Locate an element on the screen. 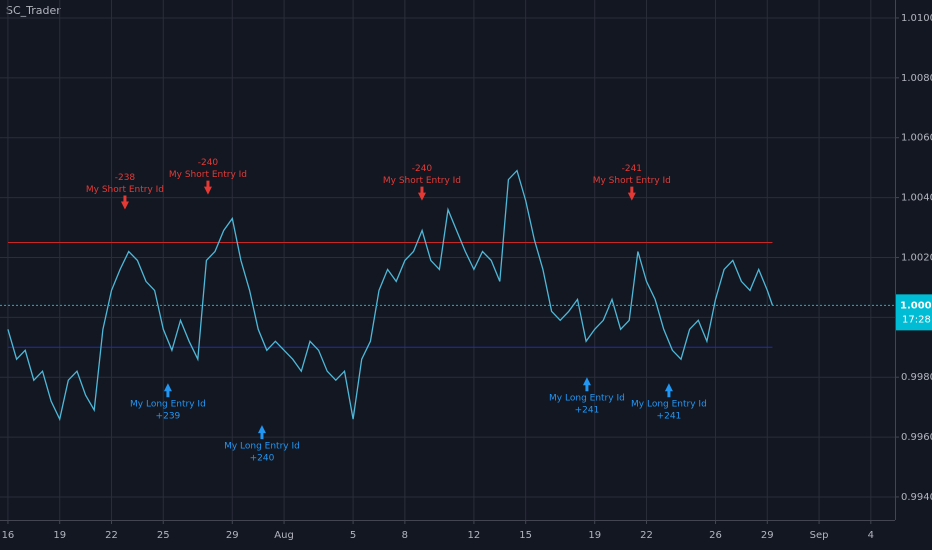 Image resolution: width=932 pixels, height=550 pixels. y-tick-label: 1.0060 is located at coordinates (916, 138).